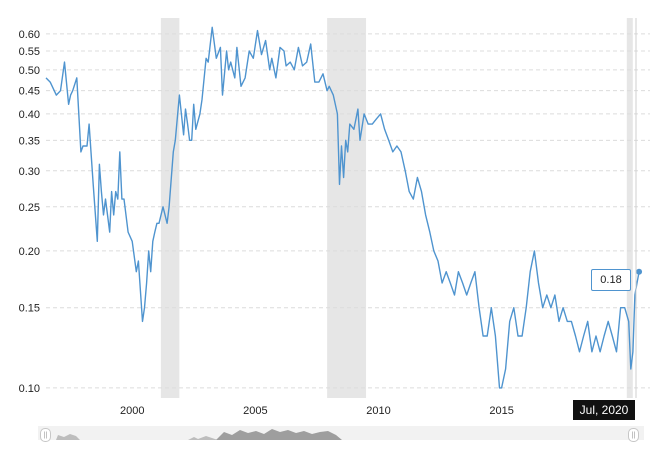 The width and height of the screenshot is (667, 456). Describe the element at coordinates (639, 271) in the screenshot. I see `last-point-marker` at that location.